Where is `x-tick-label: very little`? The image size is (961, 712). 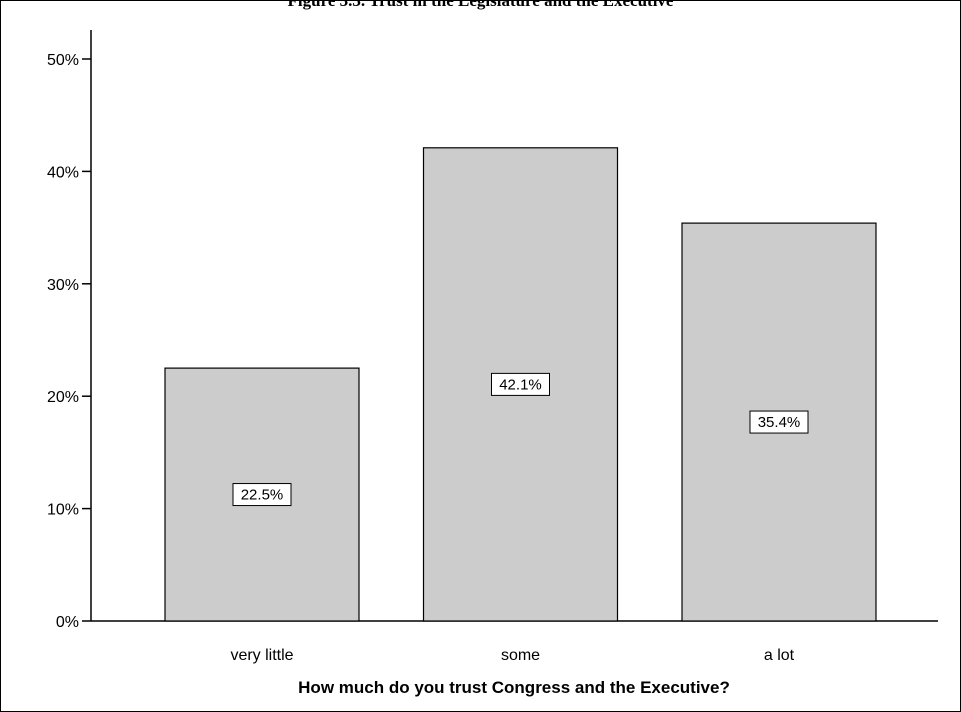 x-tick-label: very little is located at coordinates (261, 655).